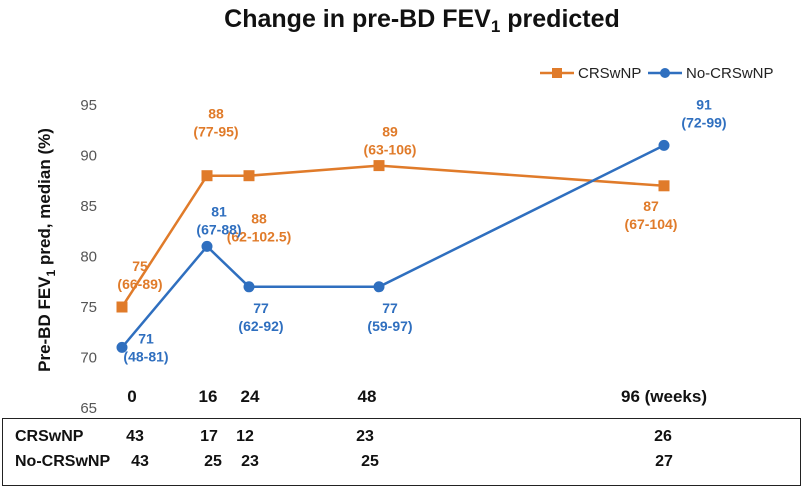 Image resolution: width=810 pixels, height=491 pixels. I want to click on x-tick-label: 48, so click(367, 396).